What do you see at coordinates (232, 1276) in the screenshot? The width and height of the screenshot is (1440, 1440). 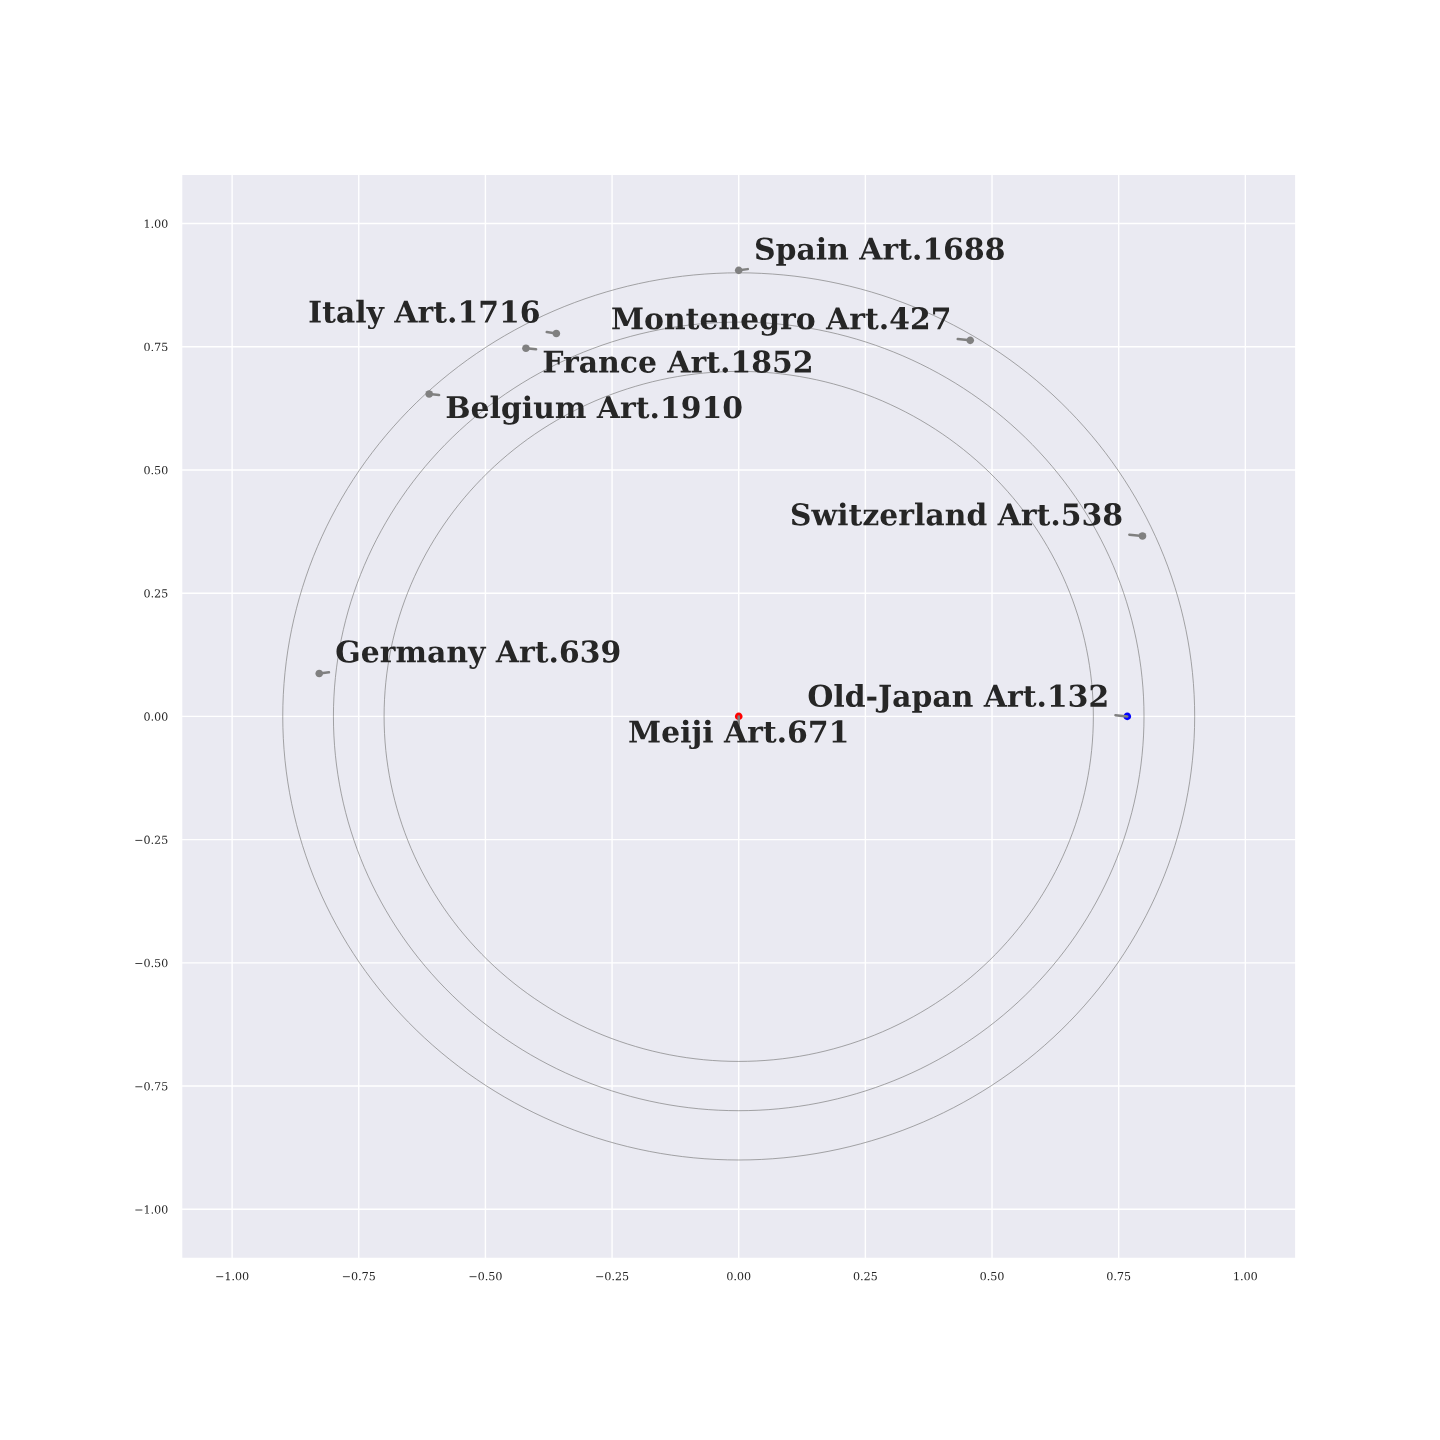 I see `x-tick-label: −1.00` at bounding box center [232, 1276].